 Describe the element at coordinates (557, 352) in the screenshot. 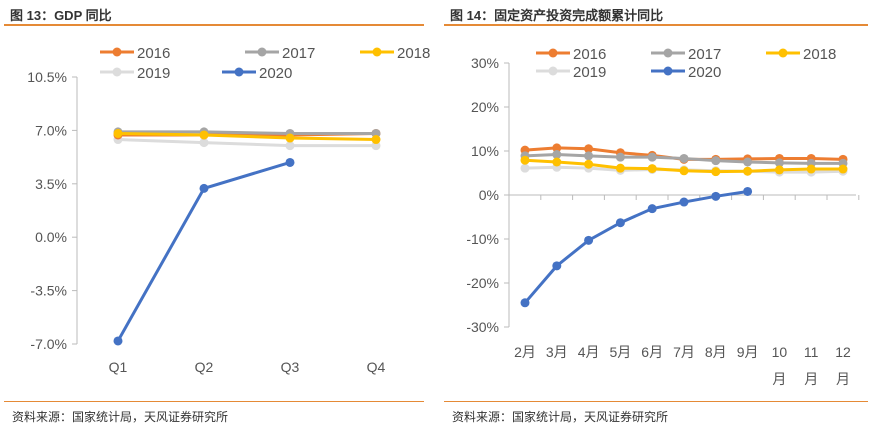

I see `x-tick-label: 3月` at that location.